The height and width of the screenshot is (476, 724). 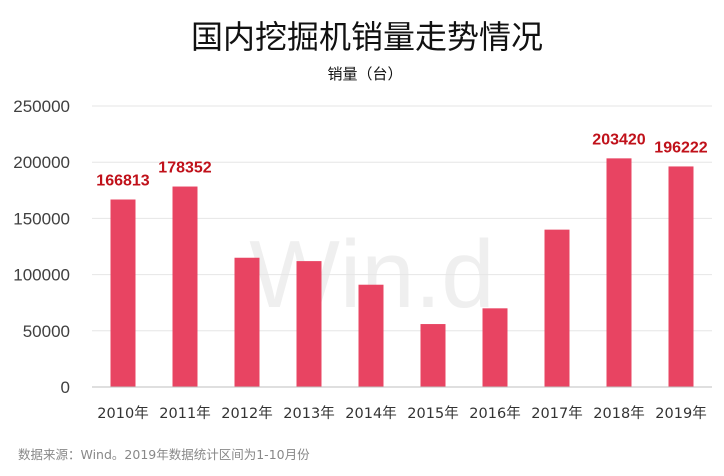 I want to click on bar-2015年, so click(x=433, y=355).